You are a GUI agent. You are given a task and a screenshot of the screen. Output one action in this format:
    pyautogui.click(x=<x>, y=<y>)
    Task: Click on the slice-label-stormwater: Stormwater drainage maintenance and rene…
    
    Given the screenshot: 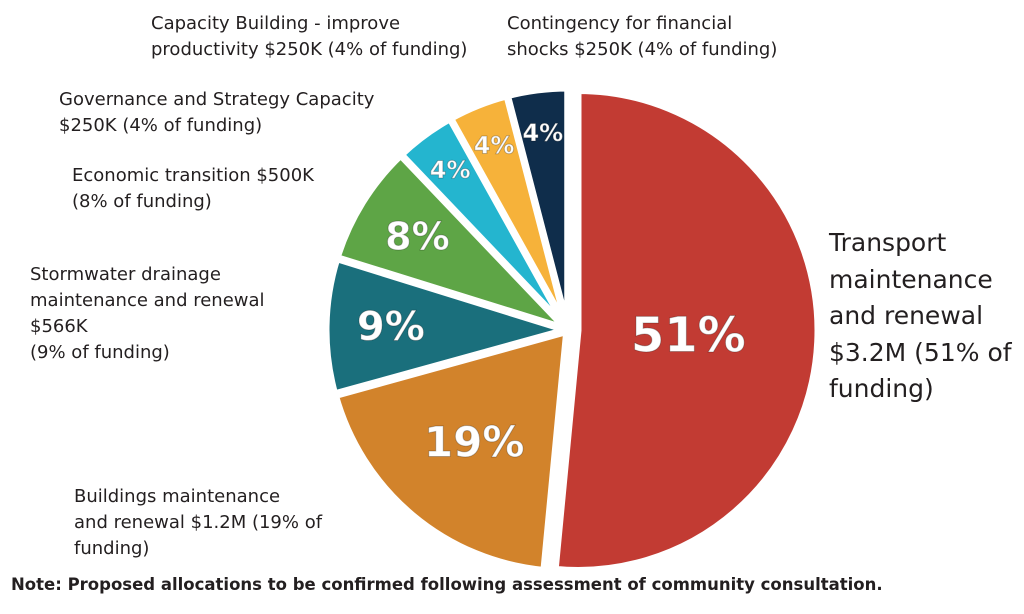 What is the action you would take?
    pyautogui.click(x=147, y=313)
    